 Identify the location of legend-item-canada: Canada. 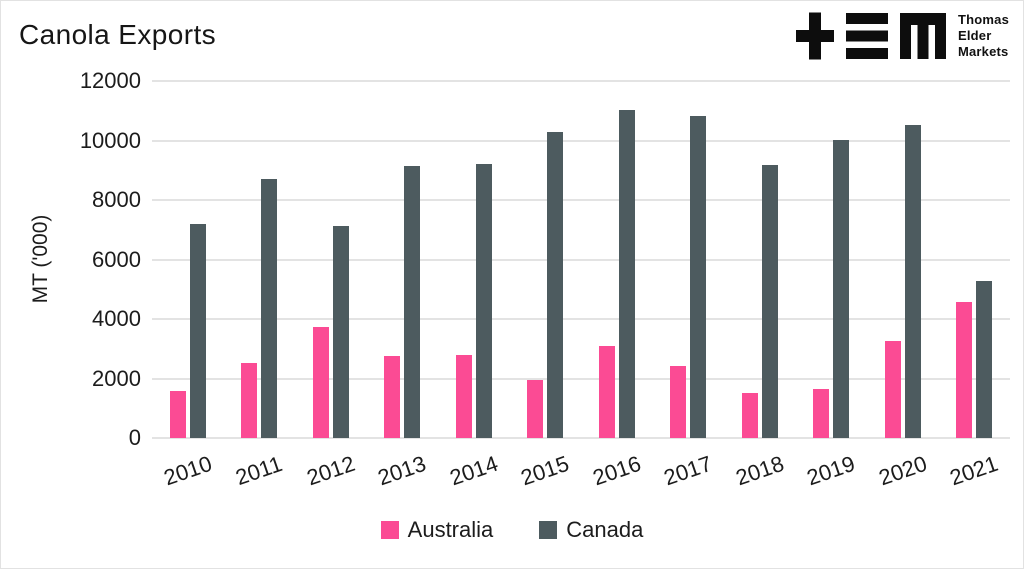
(591, 530).